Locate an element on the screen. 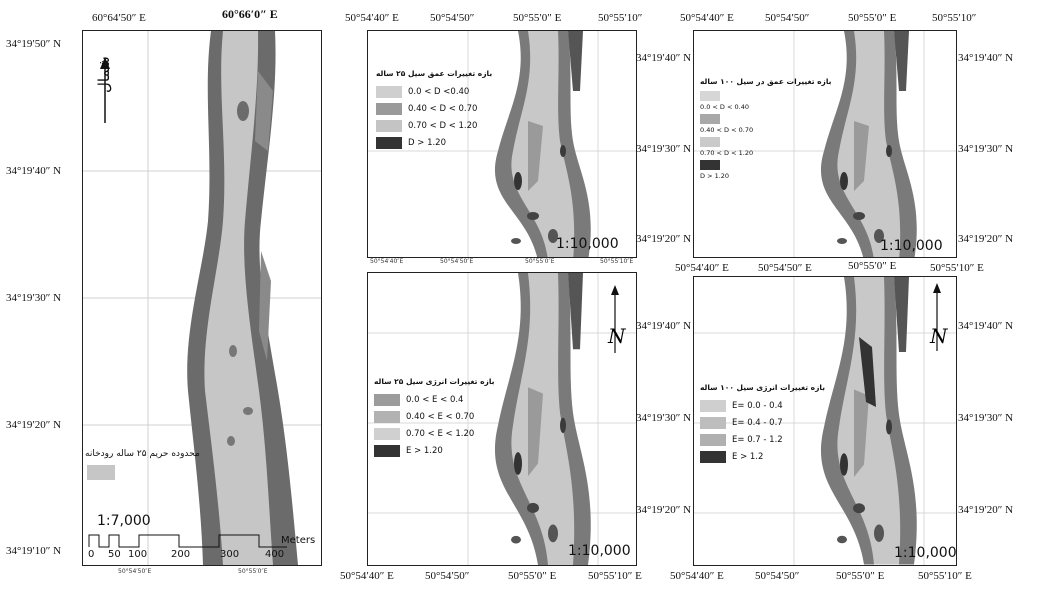 This screenshot has width=1040, height=590. legend-item: 0.70 < E < 1.20 is located at coordinates (434, 433).